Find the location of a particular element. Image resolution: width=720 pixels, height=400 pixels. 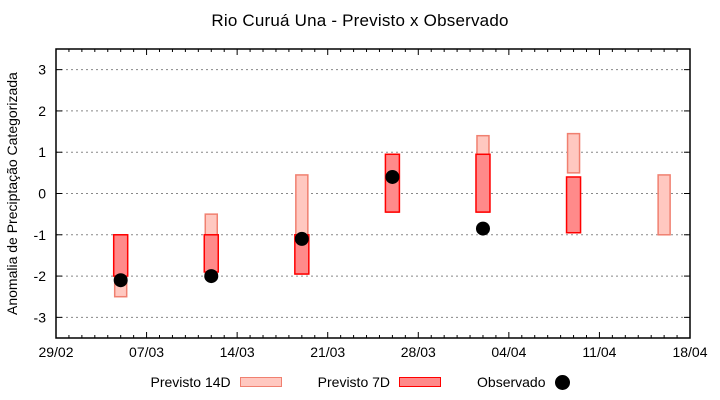

legend-swatch-previsto-7d-icon is located at coordinates (420, 382).